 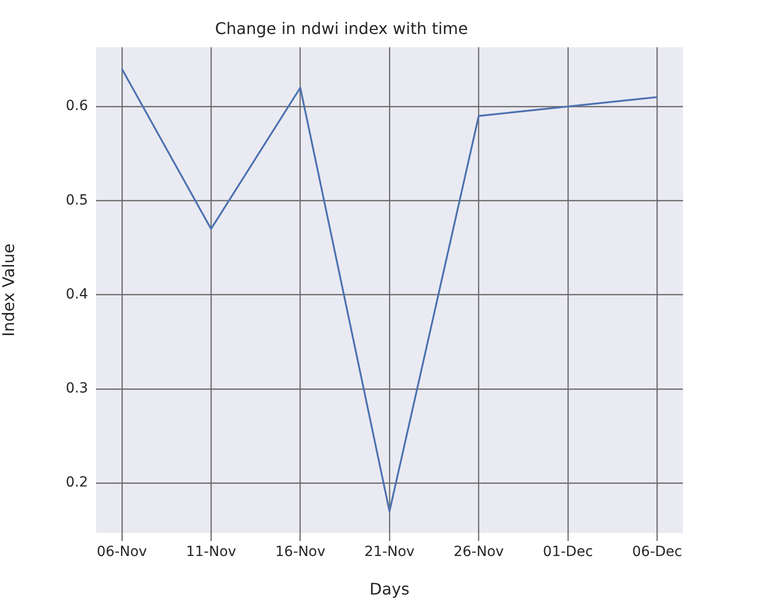 What do you see at coordinates (479, 552) in the screenshot?
I see `x-tick-label: 26-Nov` at bounding box center [479, 552].